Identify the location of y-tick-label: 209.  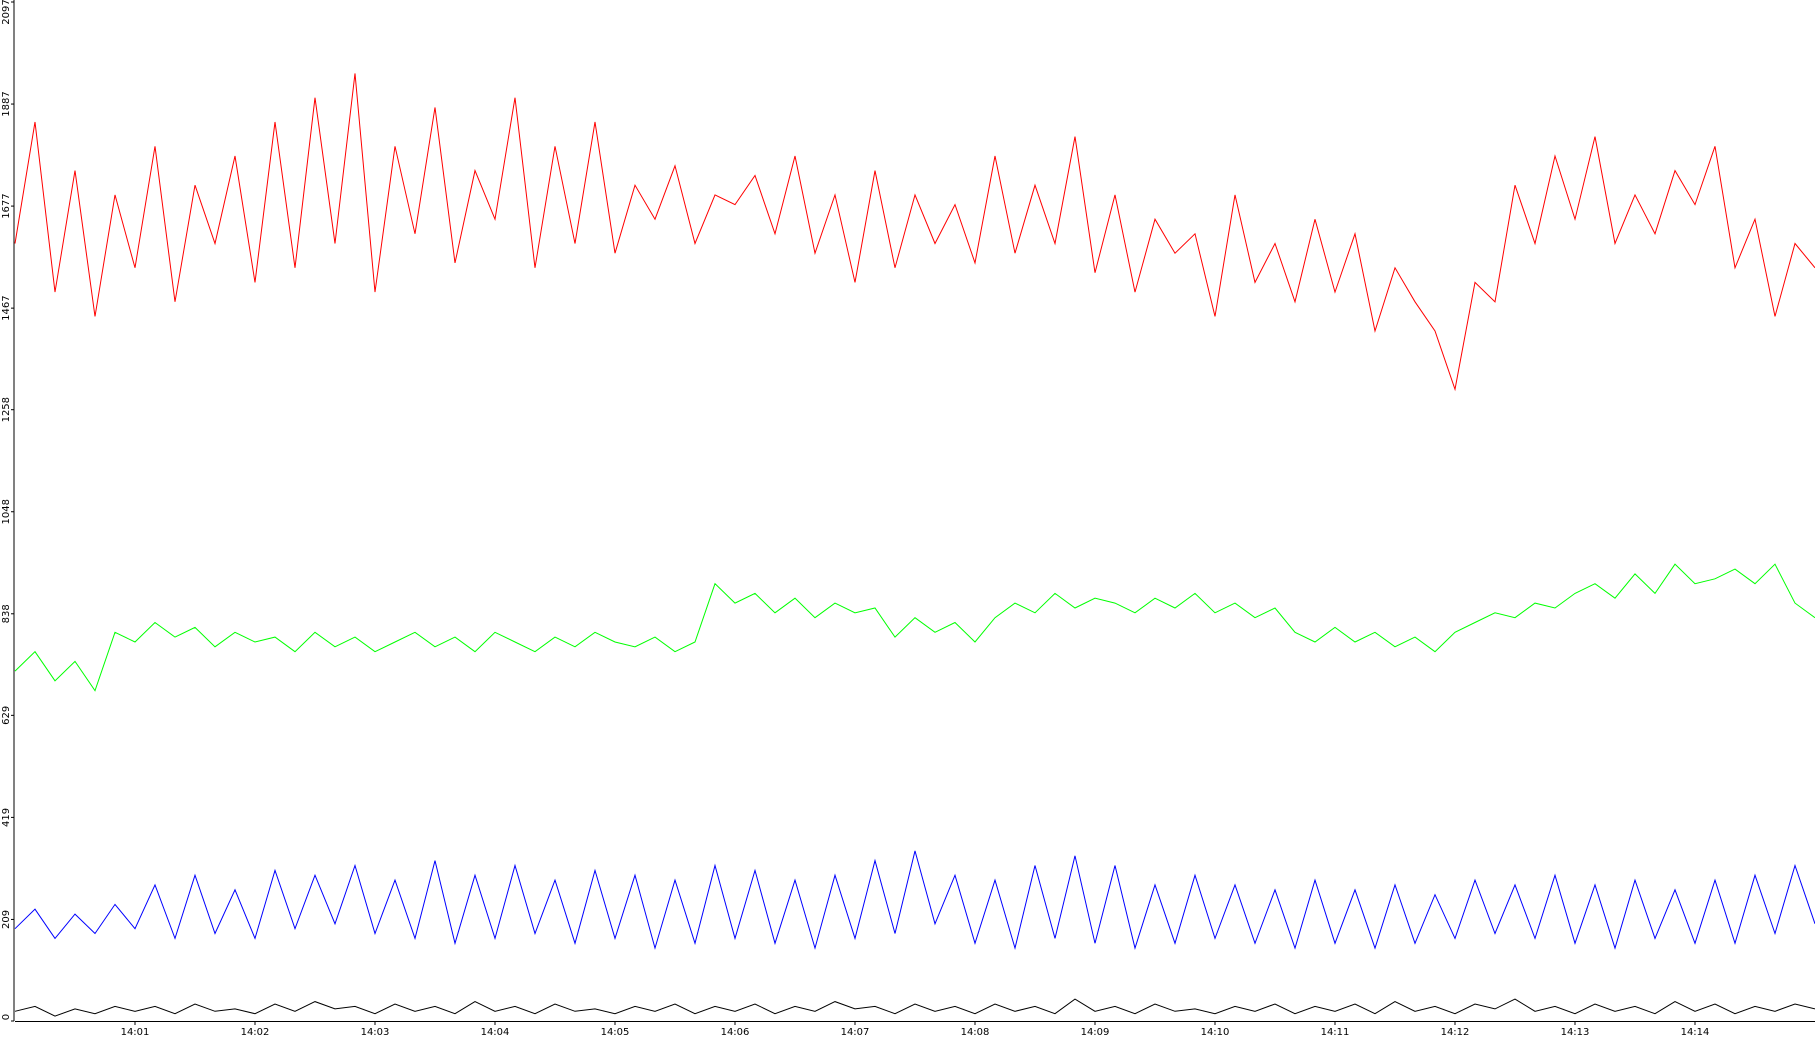
(6, 919).